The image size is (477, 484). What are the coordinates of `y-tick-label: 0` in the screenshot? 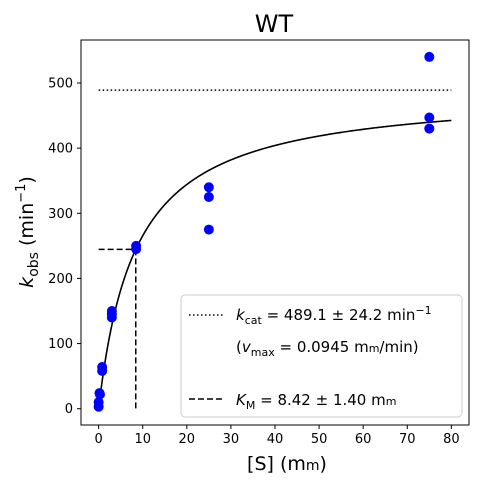 It's located at (69, 409).